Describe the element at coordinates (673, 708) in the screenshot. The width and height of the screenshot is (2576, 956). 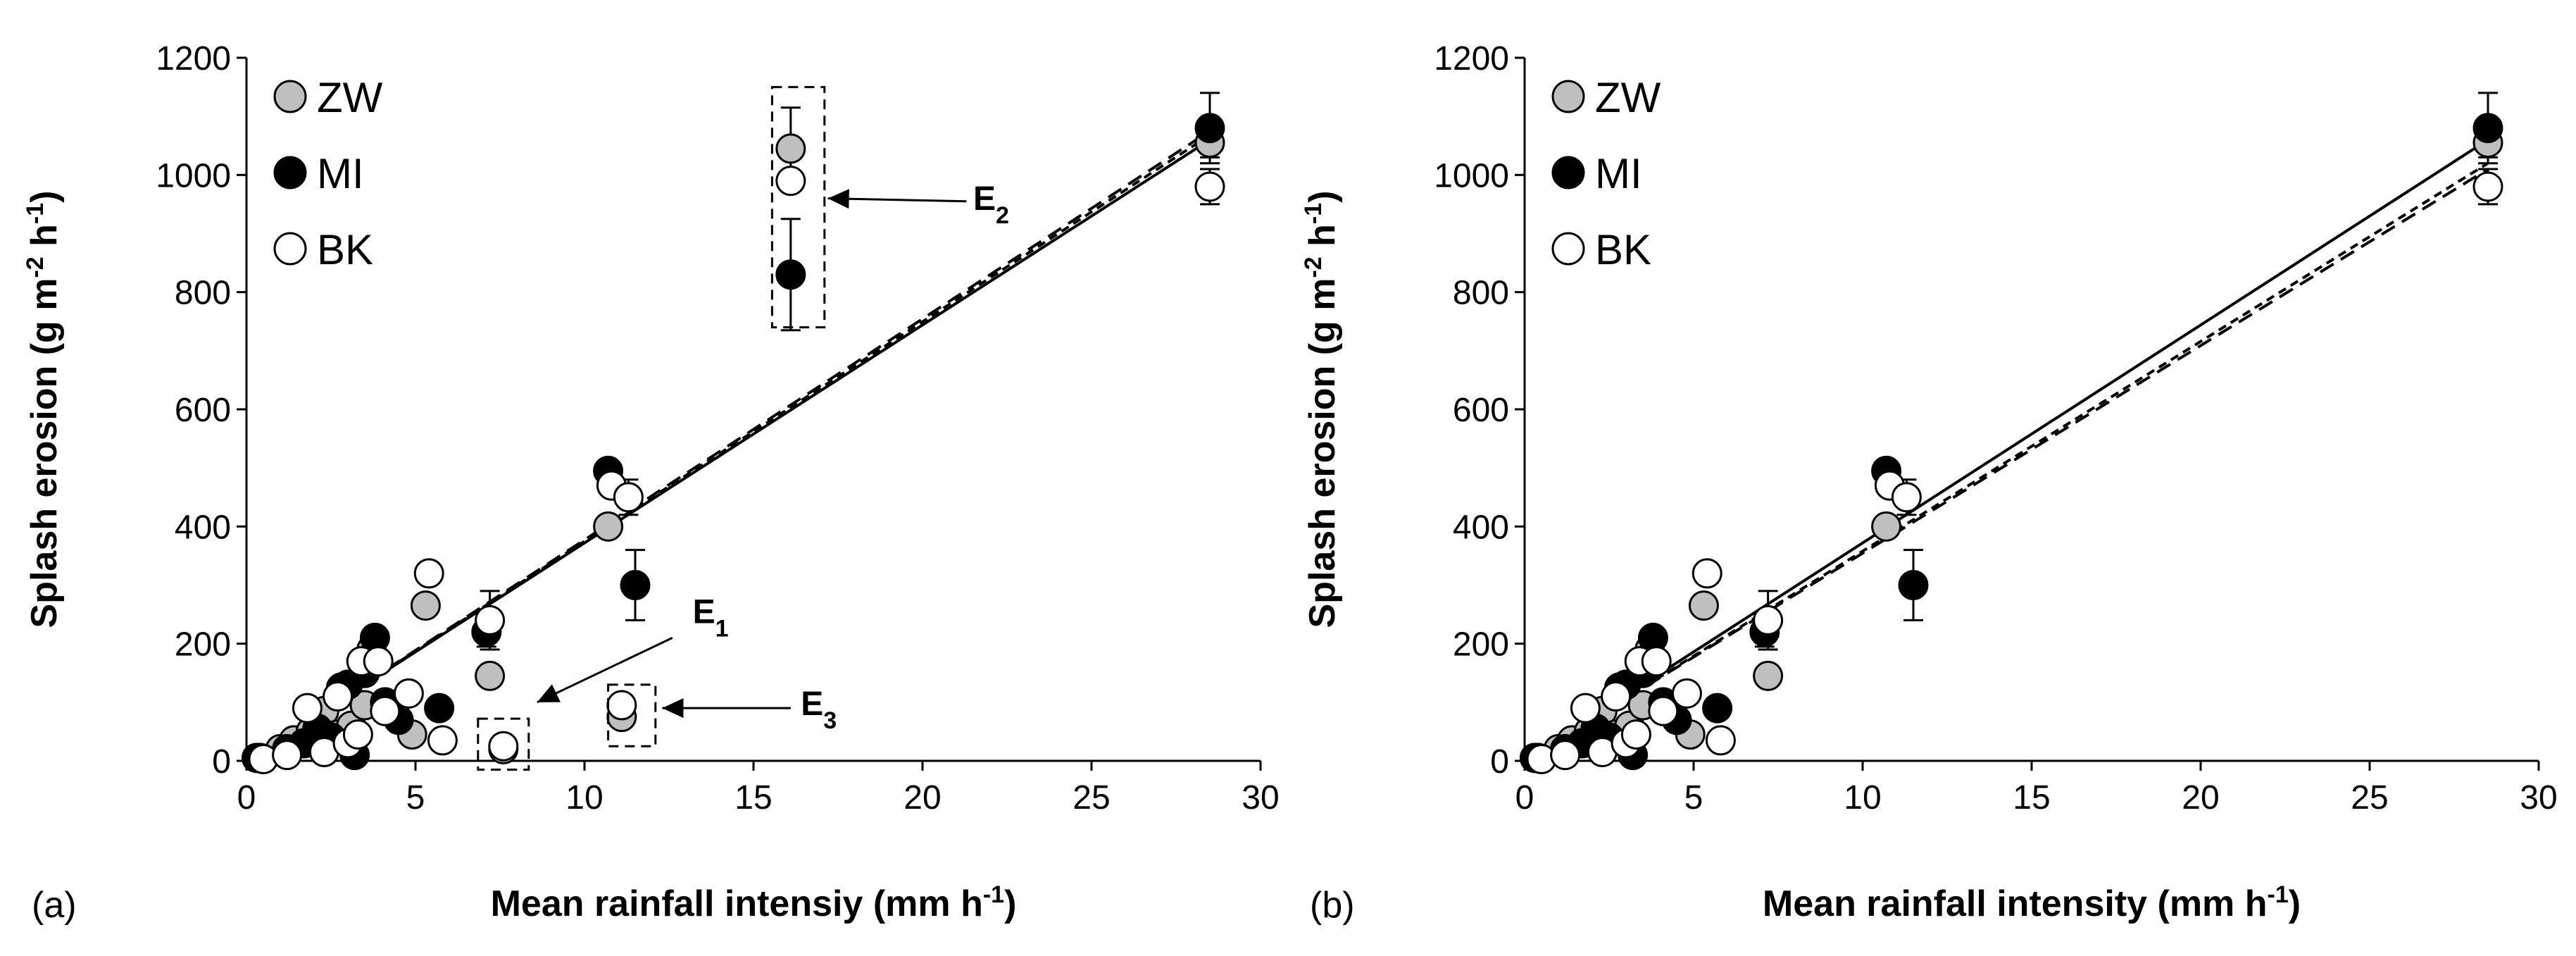
I see `e3-arrow-head` at that location.